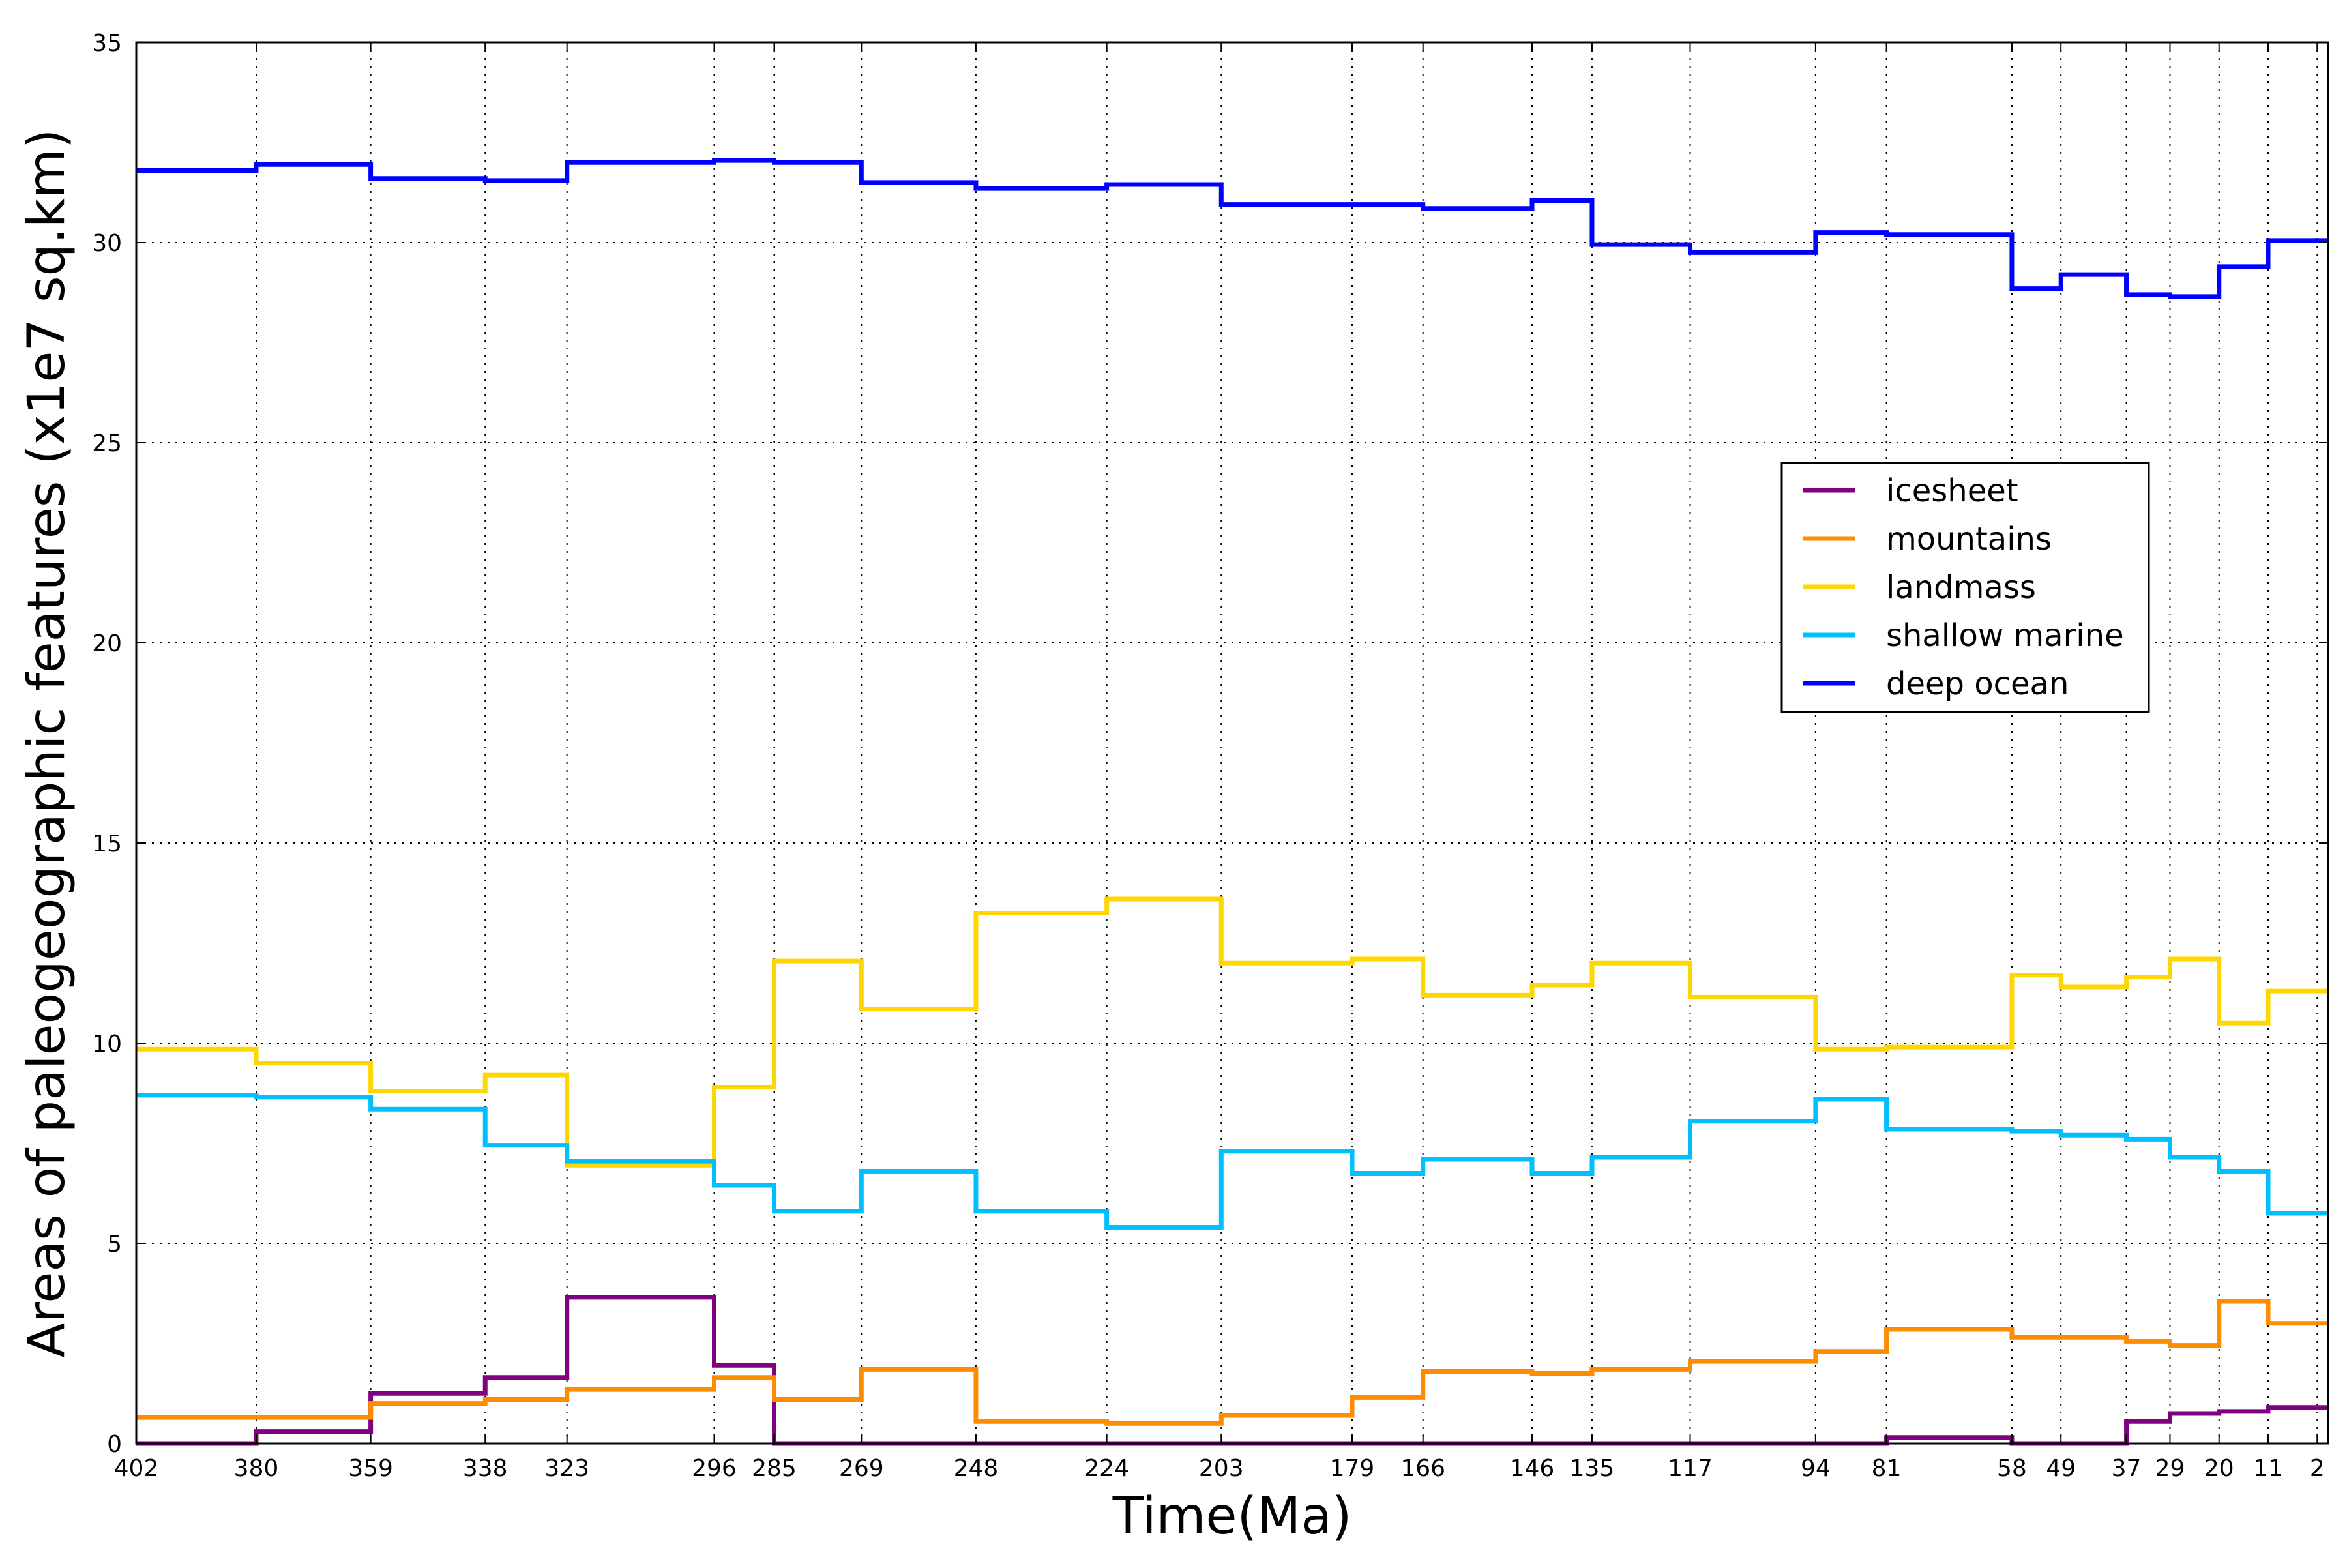 The height and width of the screenshot is (1568, 2347). Describe the element at coordinates (107, 644) in the screenshot. I see `y-tick-label: 20` at that location.